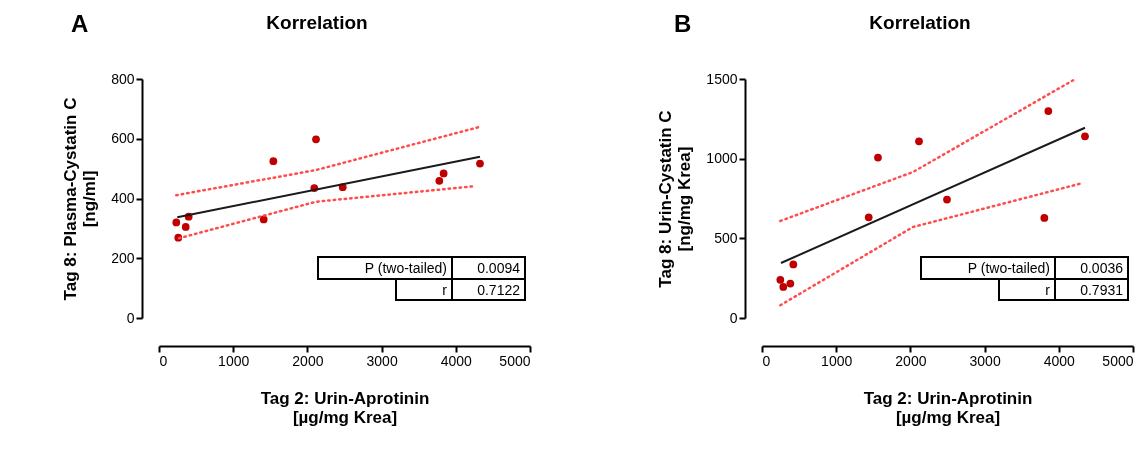 This screenshot has width=1147, height=459. What do you see at coordinates (1102, 289) in the screenshot?
I see `annotation: 0.7931` at bounding box center [1102, 289].